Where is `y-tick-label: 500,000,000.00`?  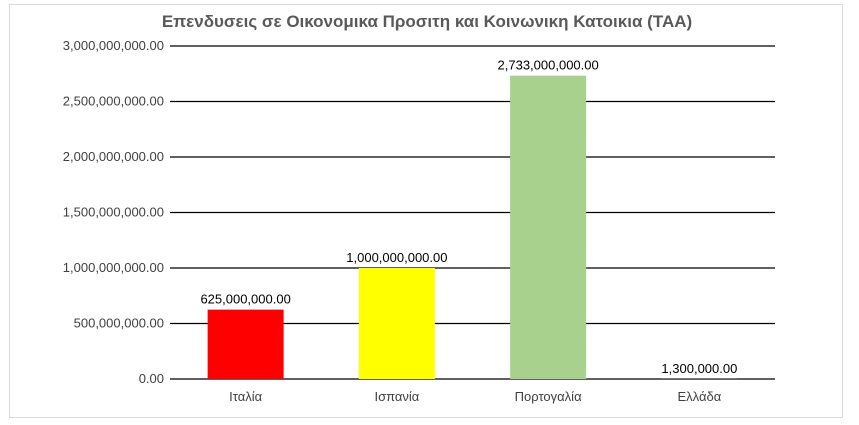 y-tick-label: 500,000,000.00 is located at coordinates (119, 323).